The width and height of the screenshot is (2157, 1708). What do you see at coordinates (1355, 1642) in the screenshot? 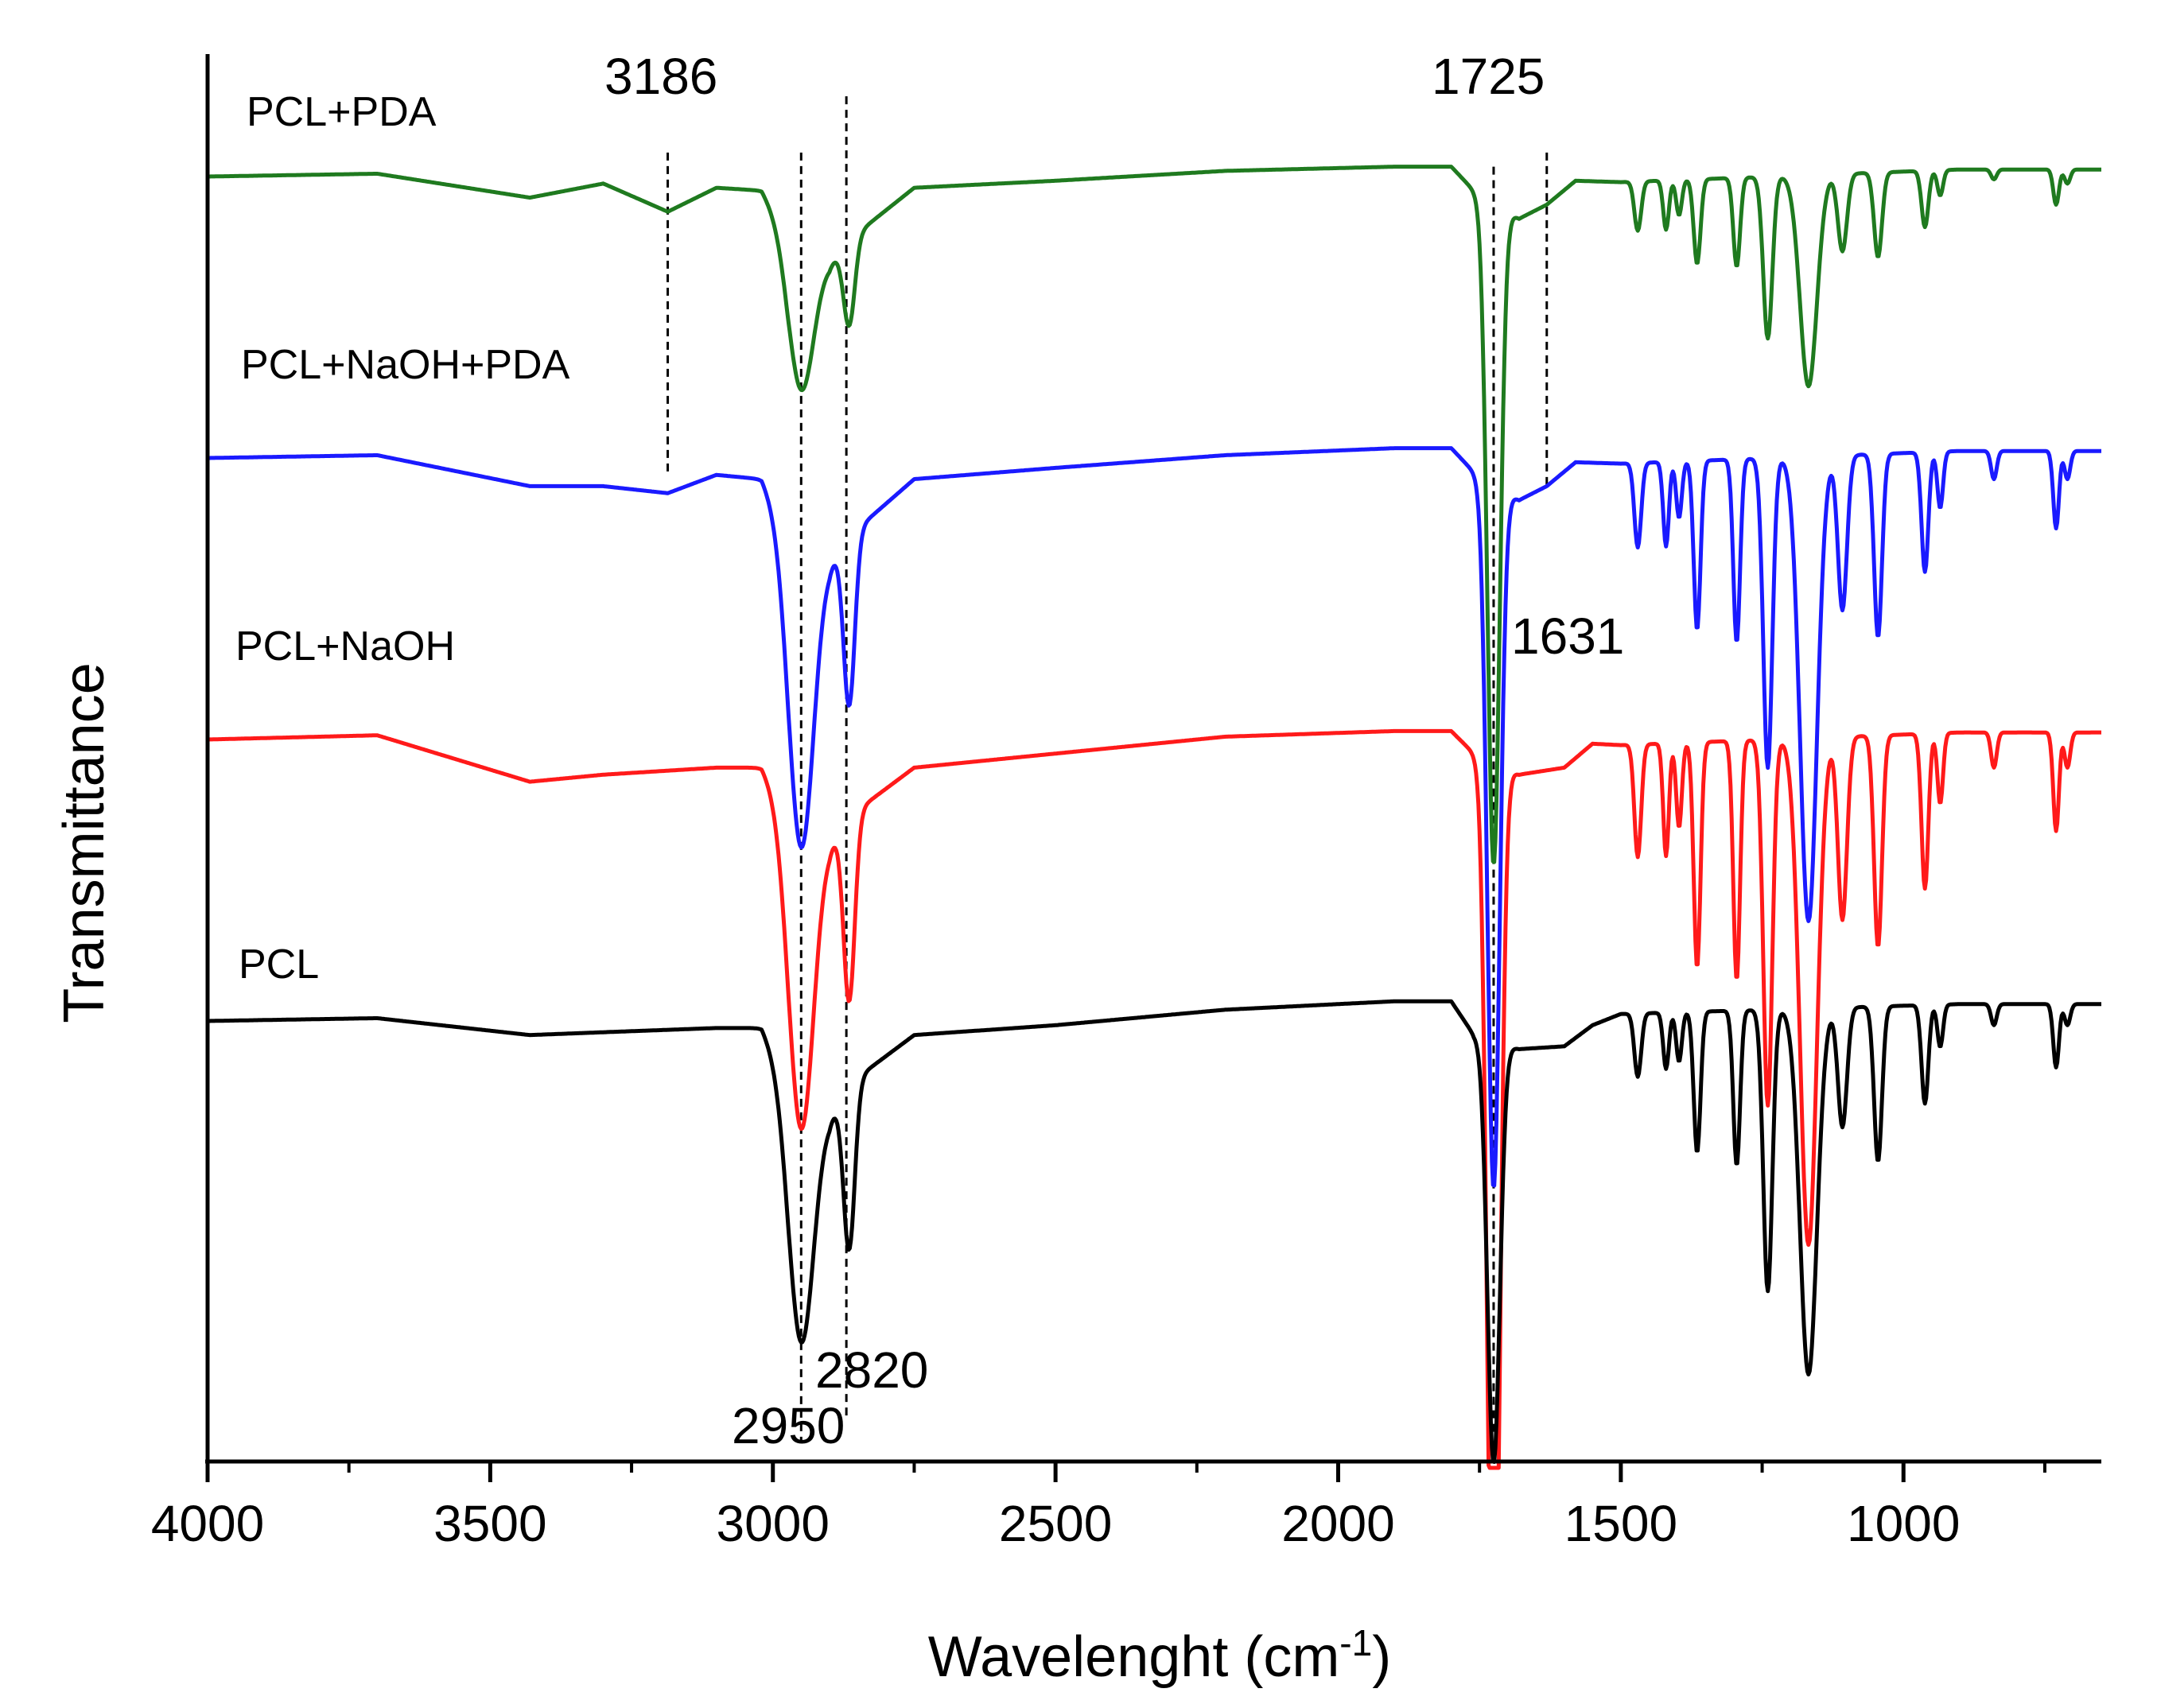
I see `x-axis-label-superscript: -1` at bounding box center [1355, 1642].